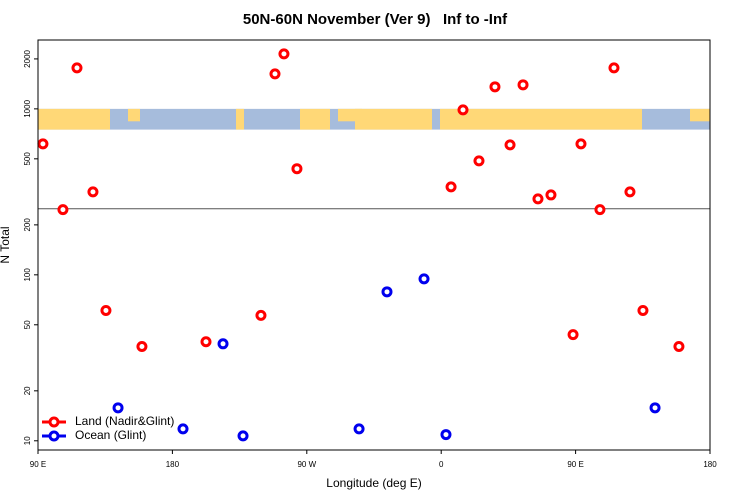 Image resolution: width=750 pixels, height=500 pixels. Describe the element at coordinates (27, 324) in the screenshot. I see `y-tick-label: 50` at that location.